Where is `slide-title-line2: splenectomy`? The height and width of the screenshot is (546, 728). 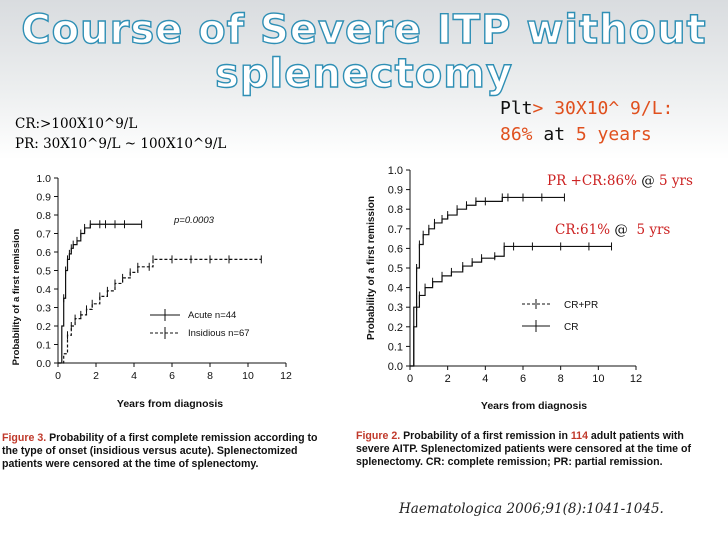 slide-title-line2: splenectomy is located at coordinates (363, 74).